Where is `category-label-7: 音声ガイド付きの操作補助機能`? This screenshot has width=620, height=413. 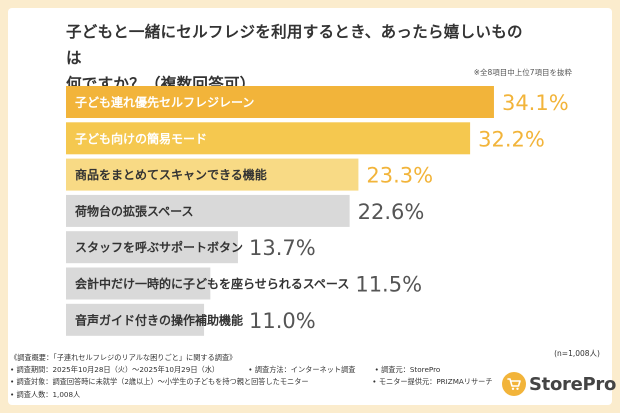
category-label-7: 音声ガイド付きの操作補助機能 is located at coordinates (159, 319).